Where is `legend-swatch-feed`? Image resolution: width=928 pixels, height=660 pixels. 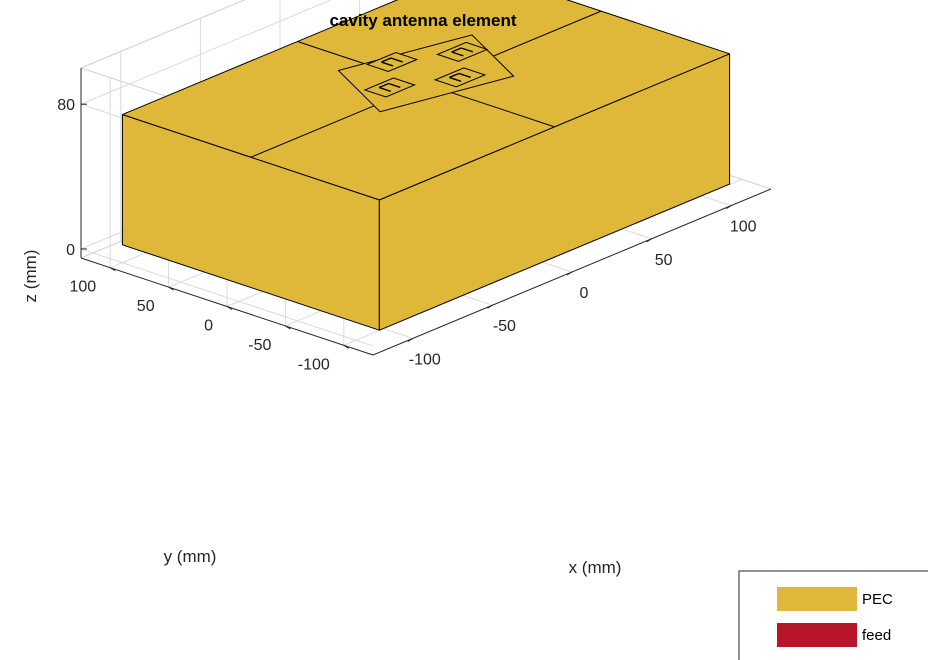 legend-swatch-feed is located at coordinates (817, 635).